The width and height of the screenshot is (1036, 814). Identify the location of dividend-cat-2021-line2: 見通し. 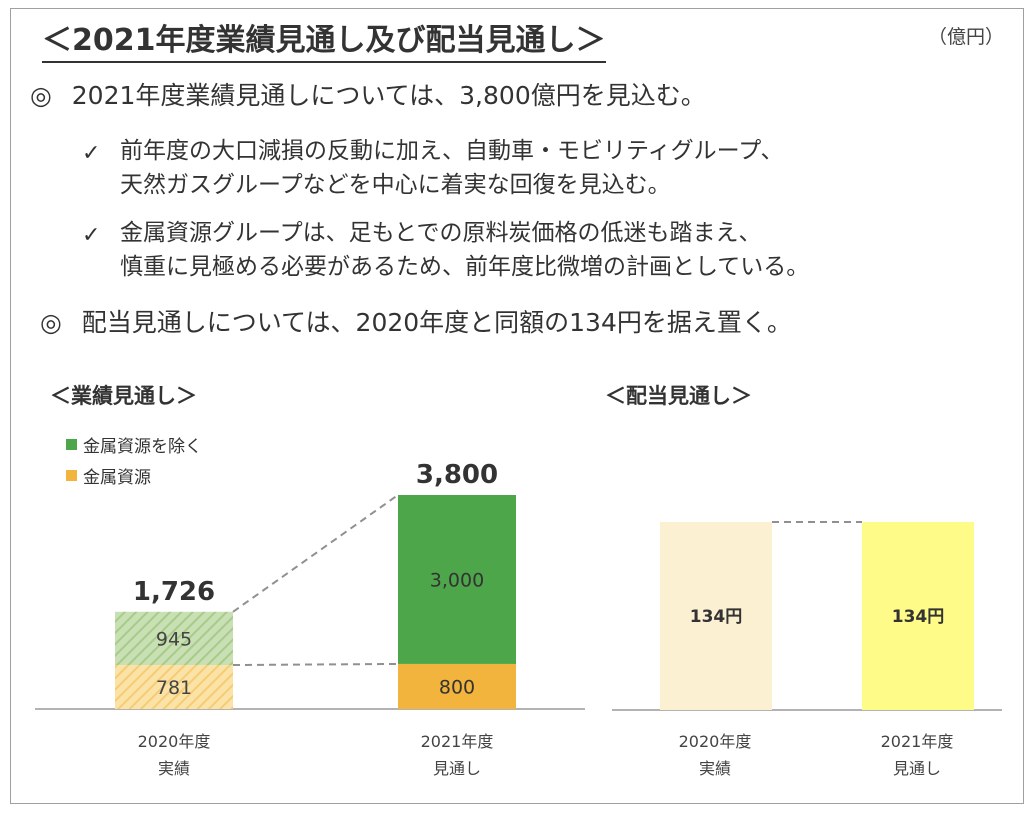
(917, 768).